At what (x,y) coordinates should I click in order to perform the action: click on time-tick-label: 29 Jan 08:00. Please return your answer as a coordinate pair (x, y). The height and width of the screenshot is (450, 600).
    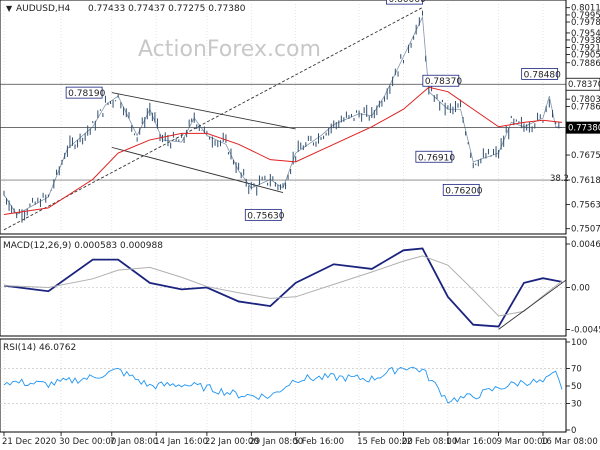
    Looking at the image, I should click on (276, 442).